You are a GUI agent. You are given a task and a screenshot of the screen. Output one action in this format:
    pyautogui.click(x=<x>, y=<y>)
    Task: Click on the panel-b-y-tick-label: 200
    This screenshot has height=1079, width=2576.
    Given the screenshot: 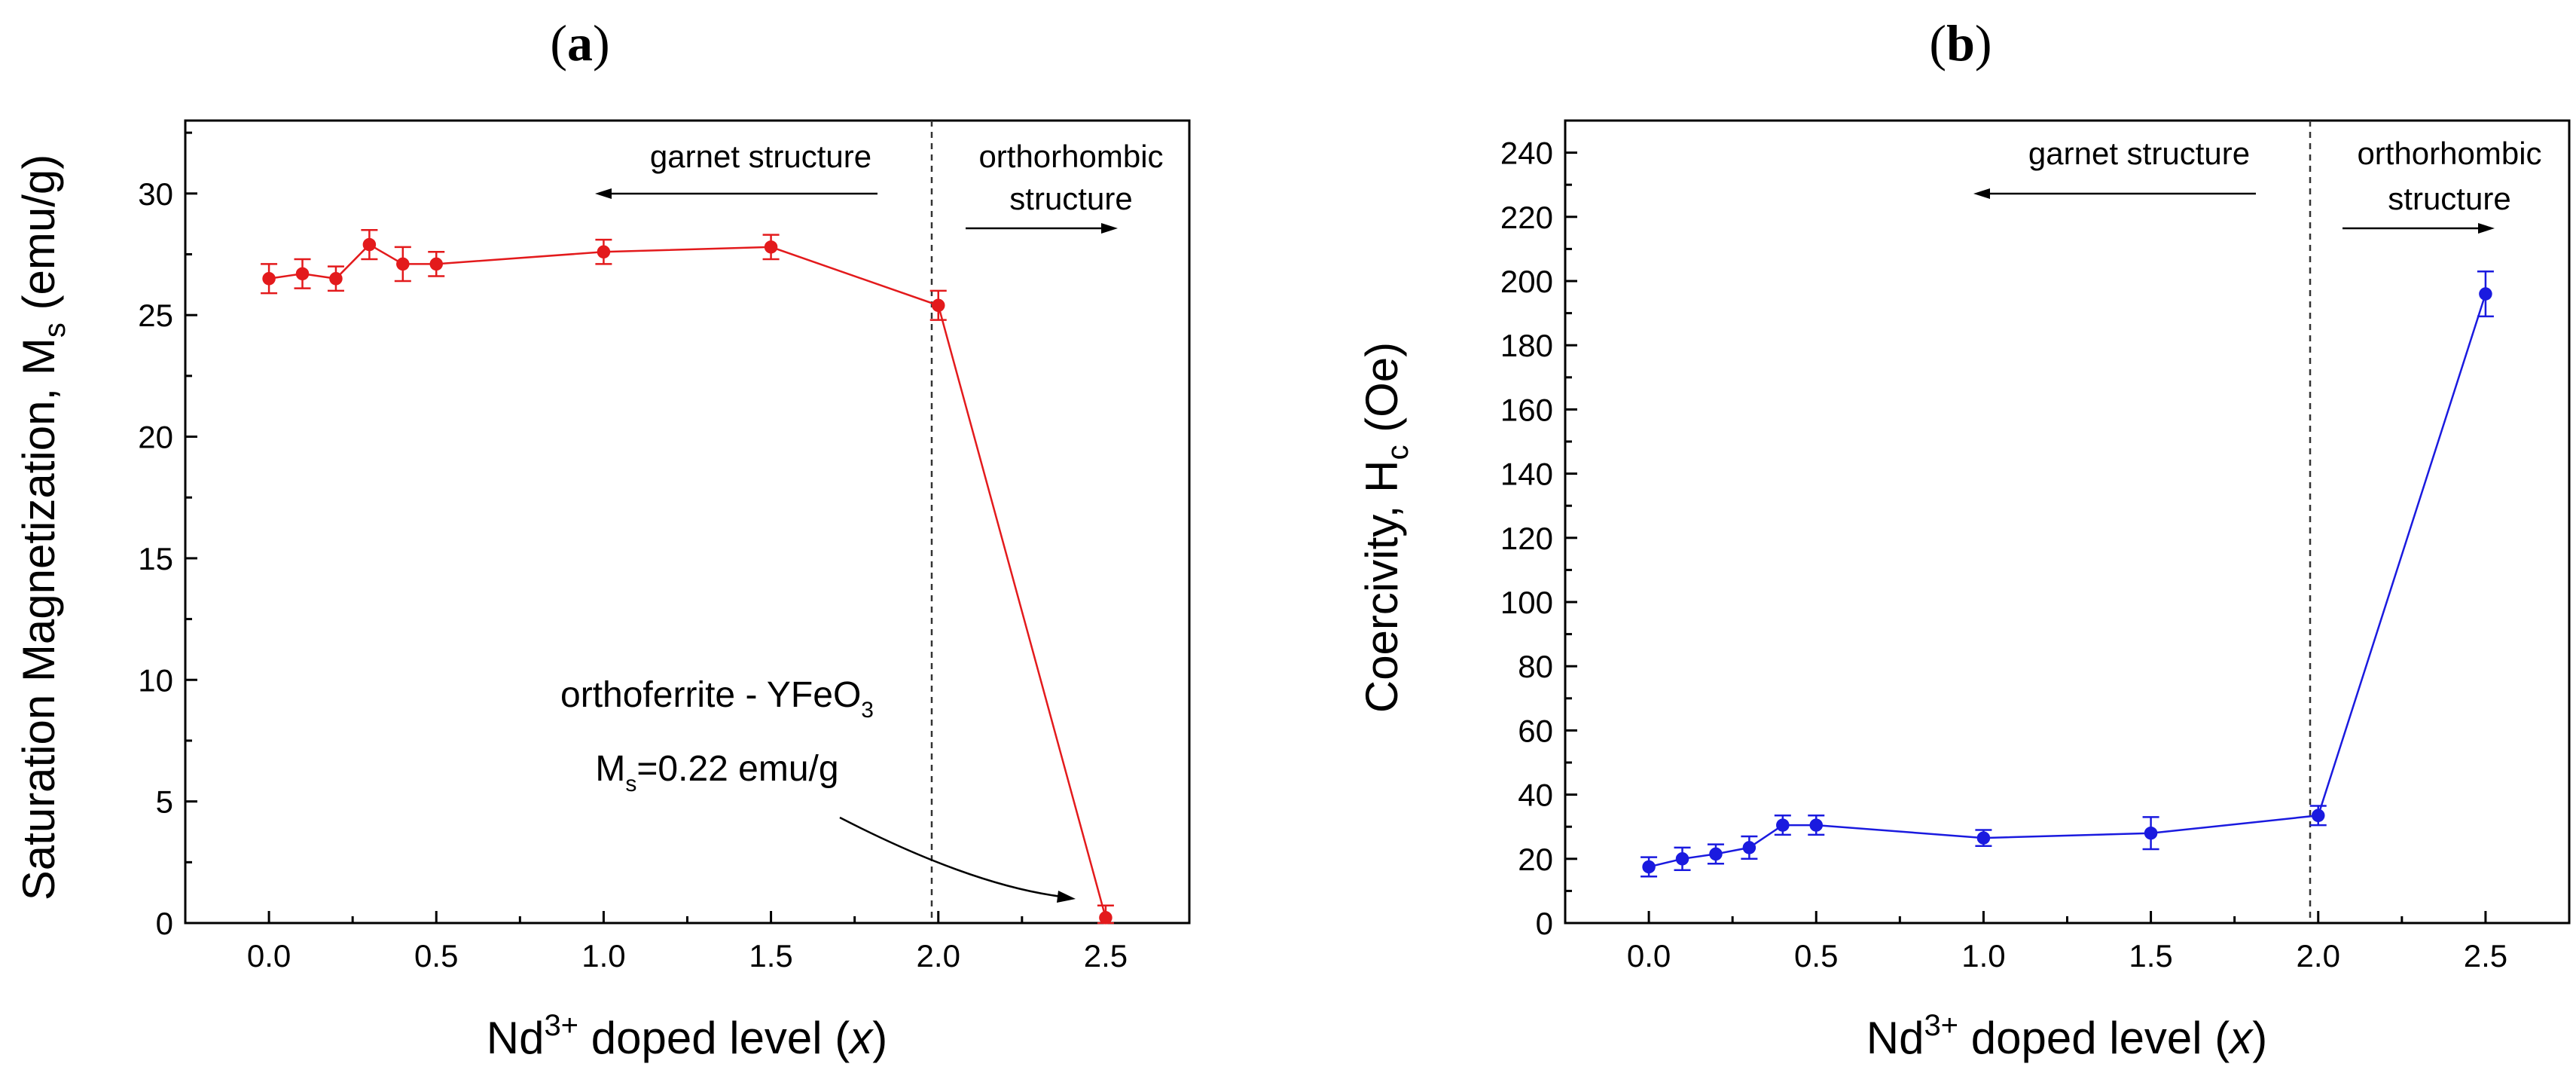 What is the action you would take?
    pyautogui.click(x=1527, y=281)
    